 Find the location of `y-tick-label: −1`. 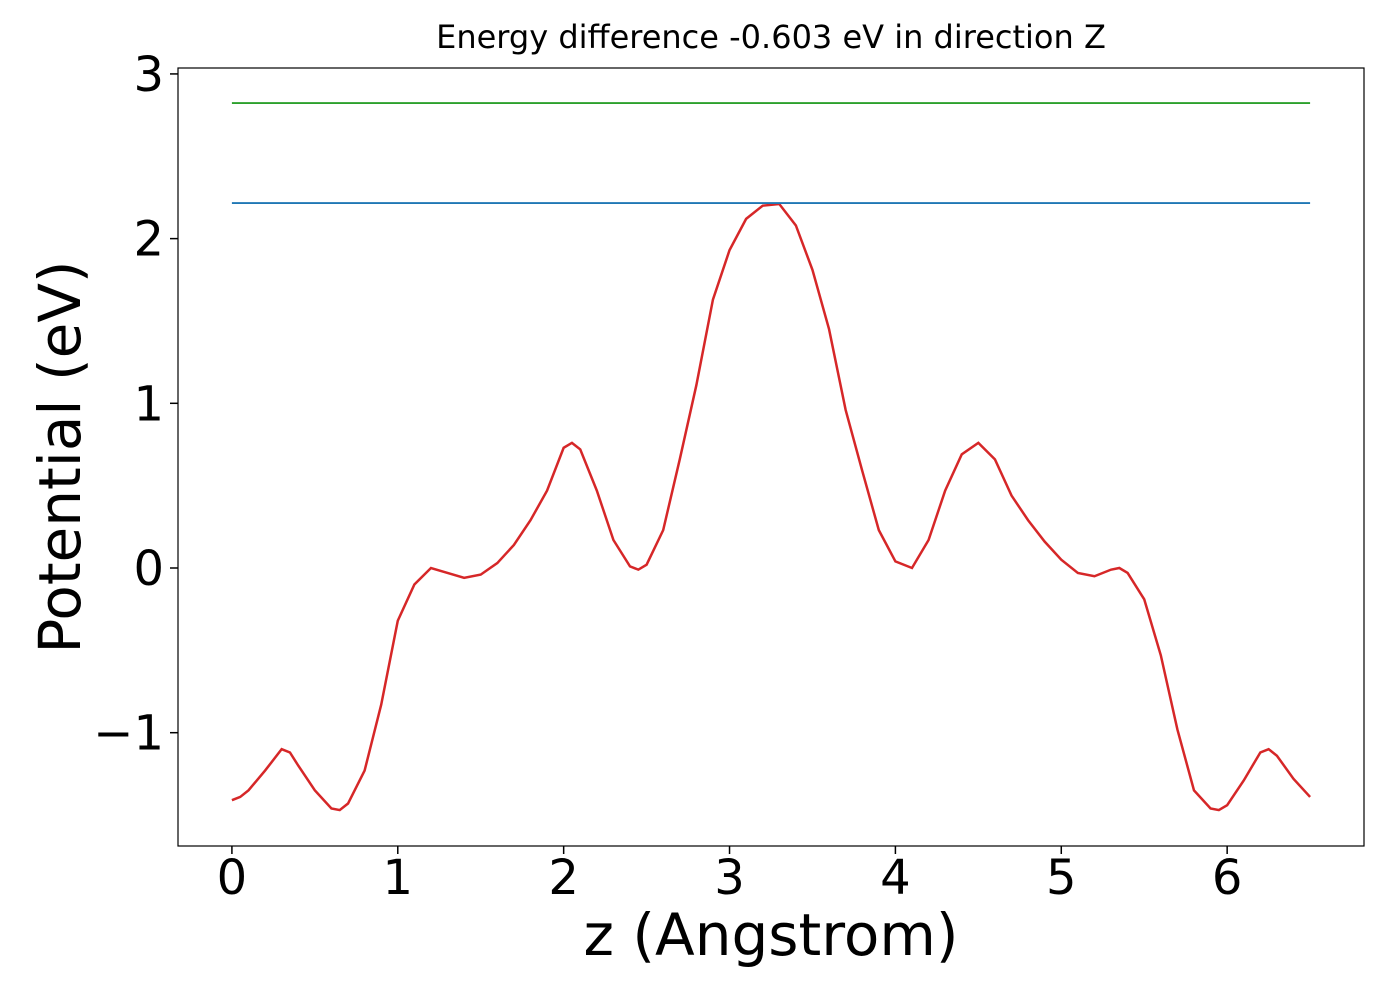

y-tick-label: −1 is located at coordinates (128, 734).